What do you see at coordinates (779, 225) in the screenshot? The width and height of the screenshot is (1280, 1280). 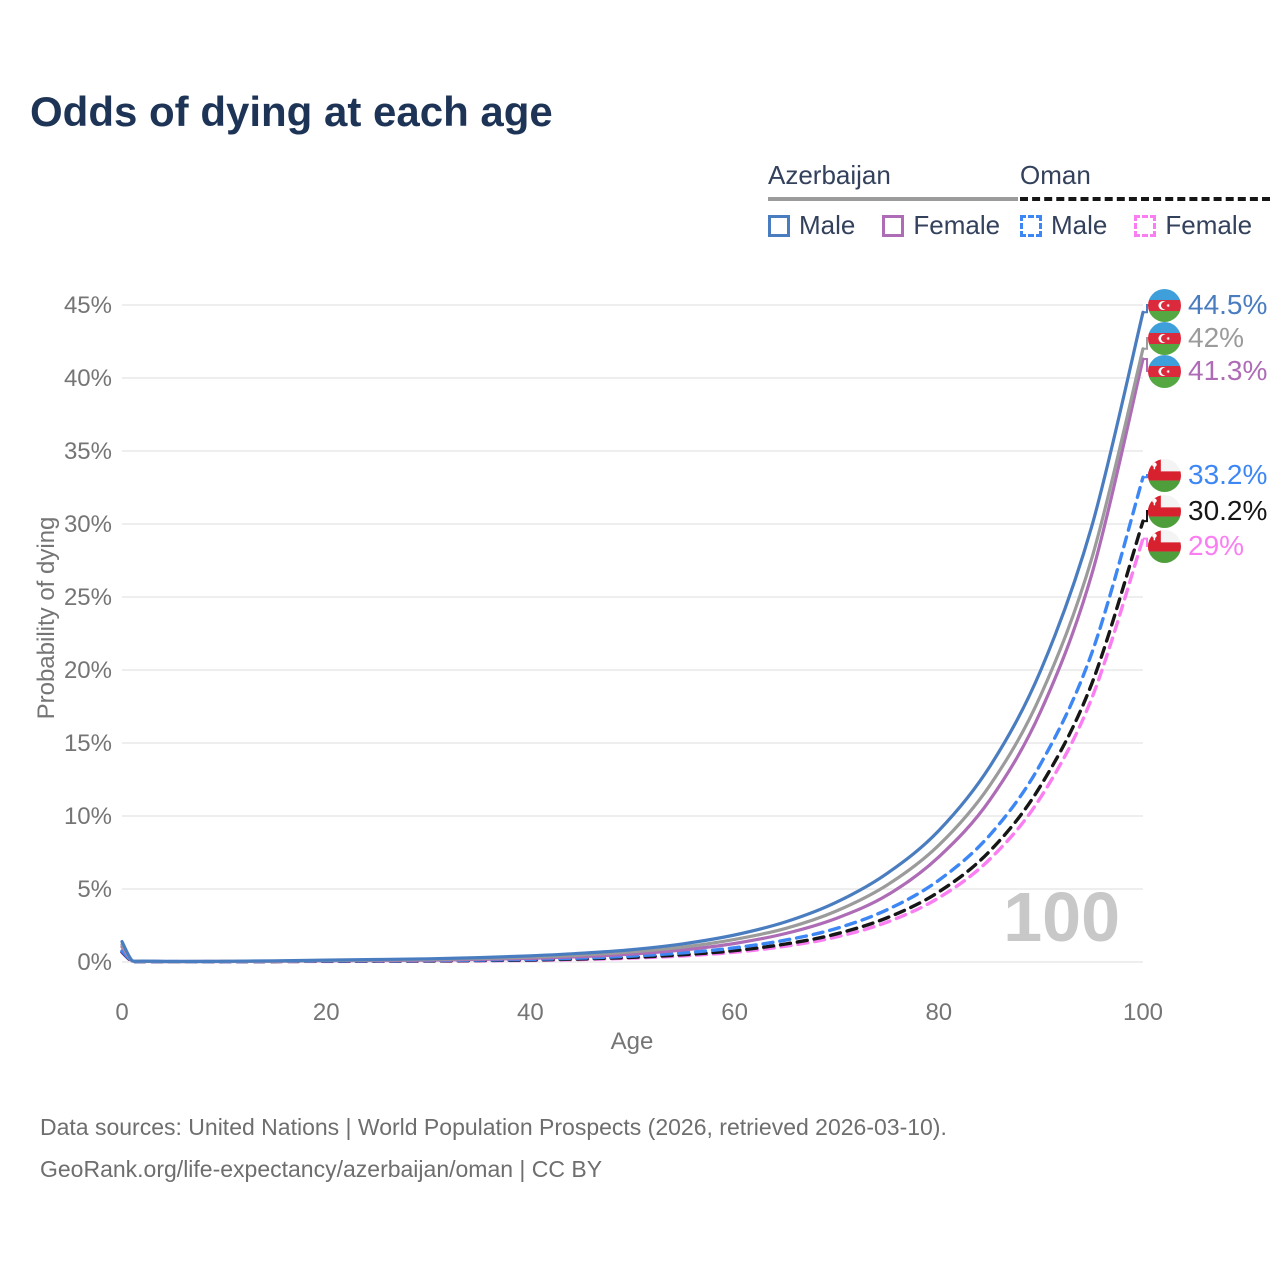 I see `legend-swatch-azerbaijan-male` at bounding box center [779, 225].